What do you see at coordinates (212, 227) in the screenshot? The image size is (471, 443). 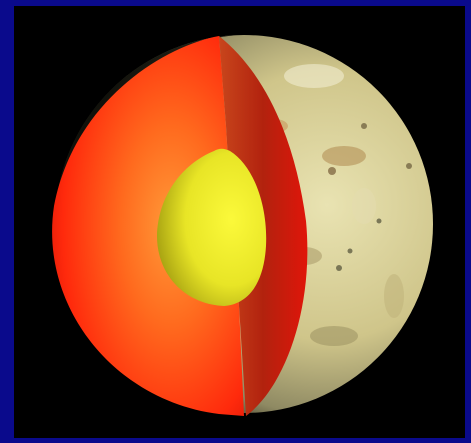 I see `core` at bounding box center [212, 227].